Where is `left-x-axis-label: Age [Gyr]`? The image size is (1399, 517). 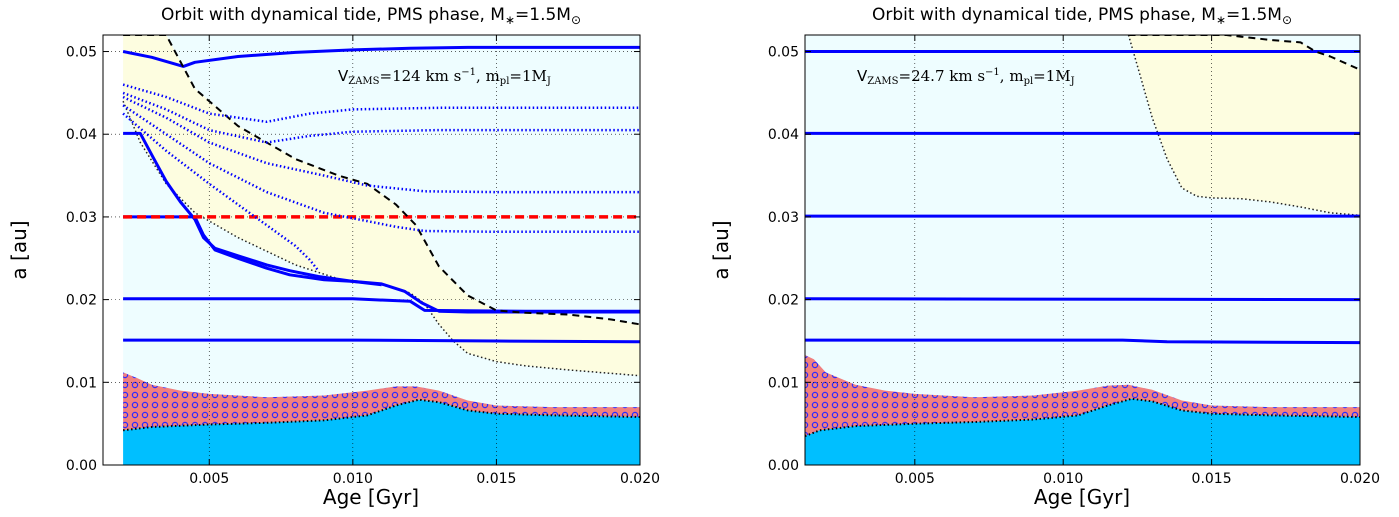 left-x-axis-label: Age [Gyr] is located at coordinates (371, 497).